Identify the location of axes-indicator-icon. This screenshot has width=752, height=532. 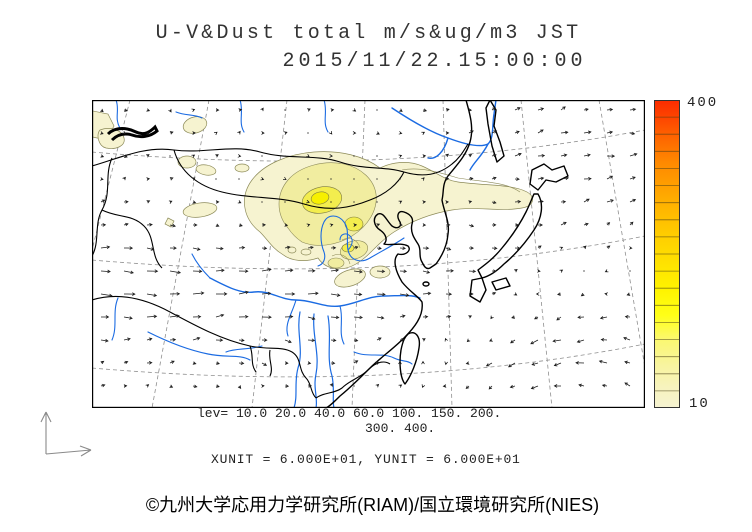
(66, 434).